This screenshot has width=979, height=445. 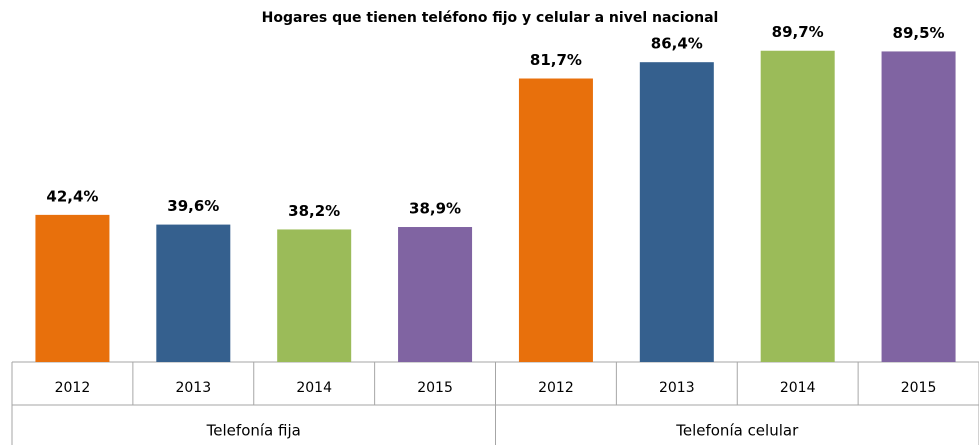 I want to click on data-label: 38,2%, so click(x=314, y=211).